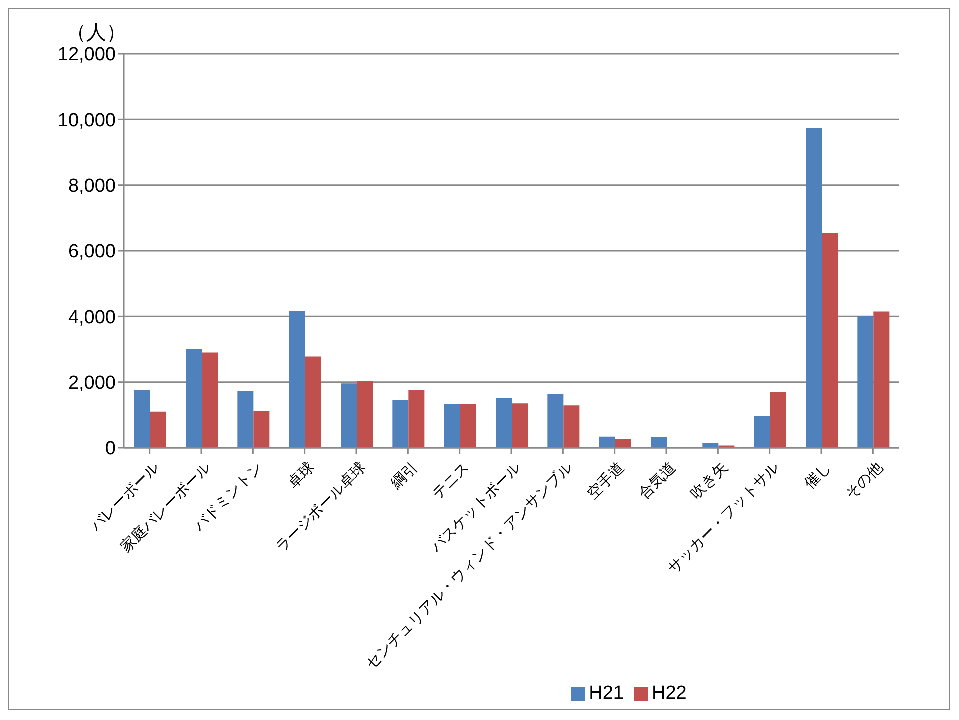 This screenshot has height=720, width=959. What do you see at coordinates (864, 481) in the screenshot?
I see `x-tick-label: その他` at bounding box center [864, 481].